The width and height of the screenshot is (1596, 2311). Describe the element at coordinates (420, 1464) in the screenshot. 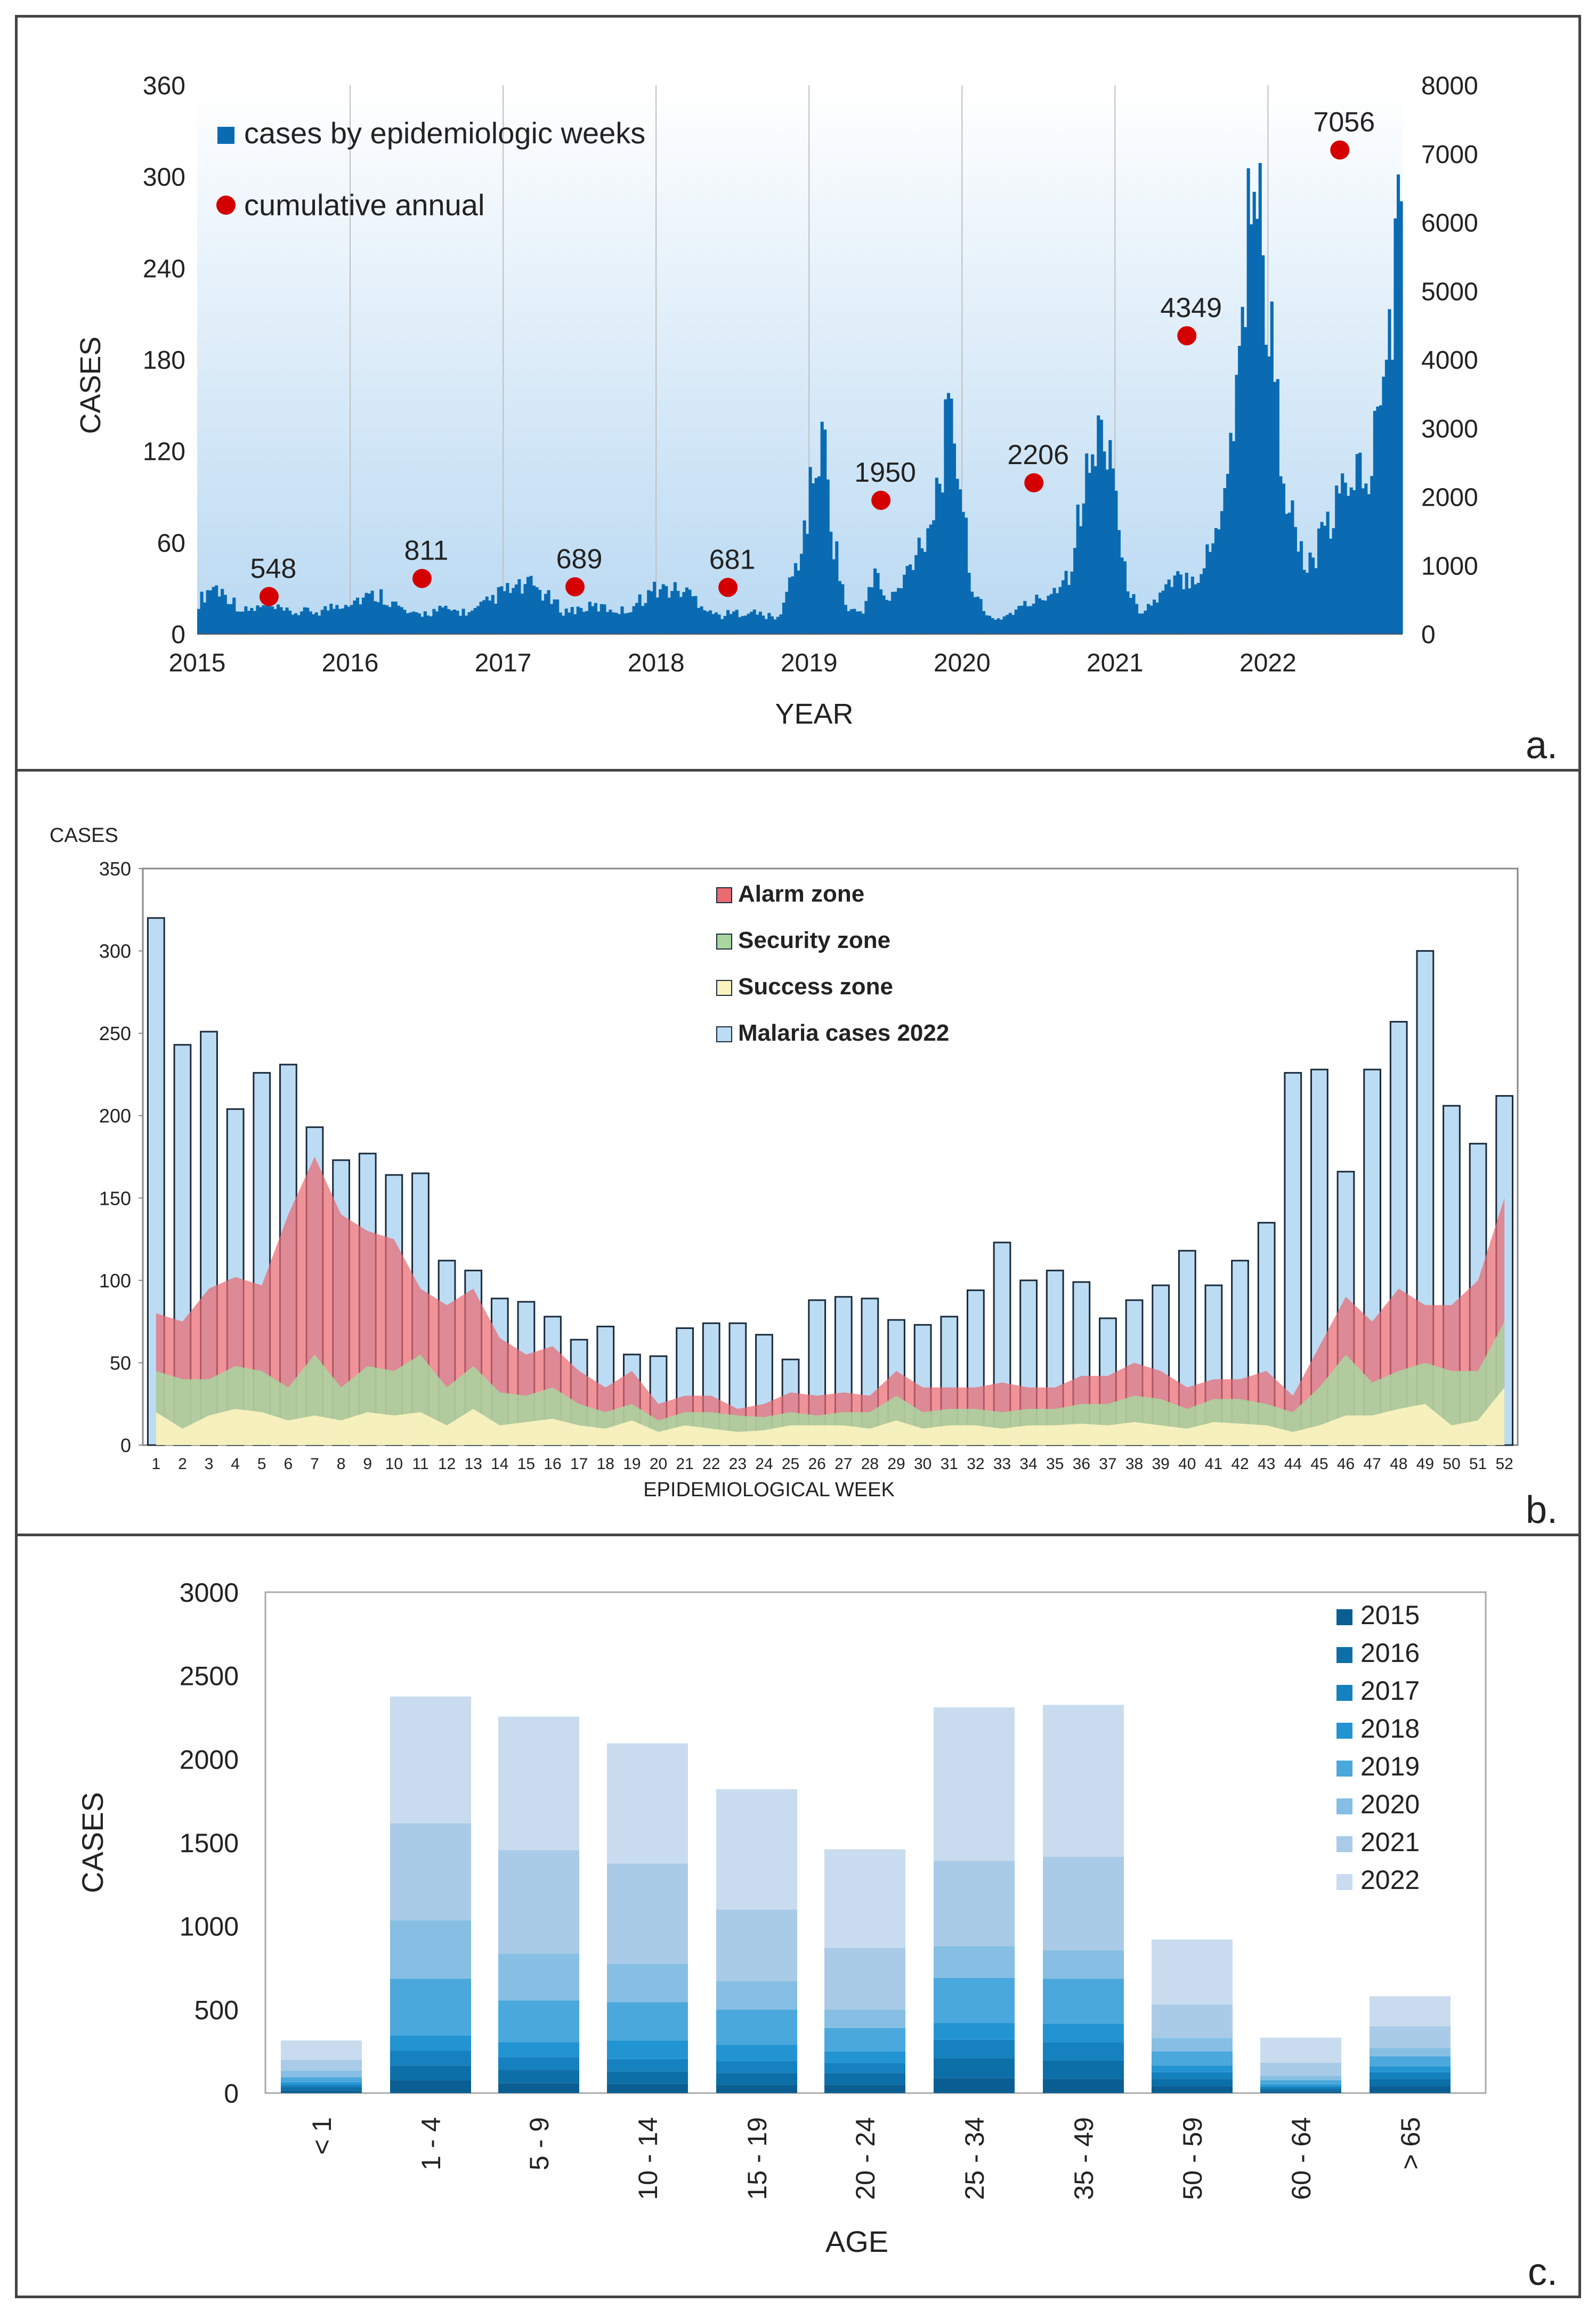

I see `x-tick-label-b: 11` at that location.